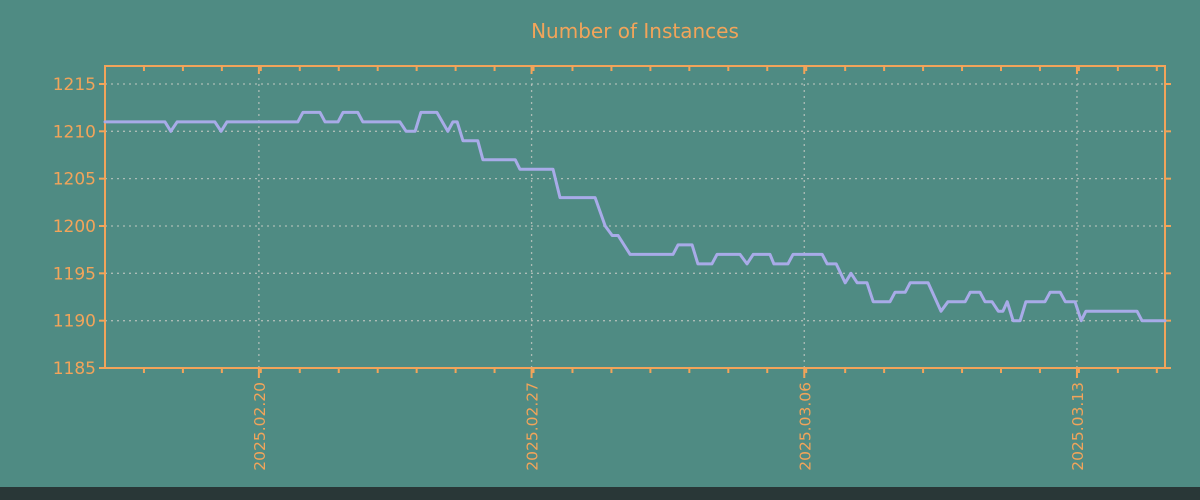 This screenshot has width=1200, height=500. Describe the element at coordinates (74, 274) in the screenshot. I see `y-tick-label: 1195` at that location.